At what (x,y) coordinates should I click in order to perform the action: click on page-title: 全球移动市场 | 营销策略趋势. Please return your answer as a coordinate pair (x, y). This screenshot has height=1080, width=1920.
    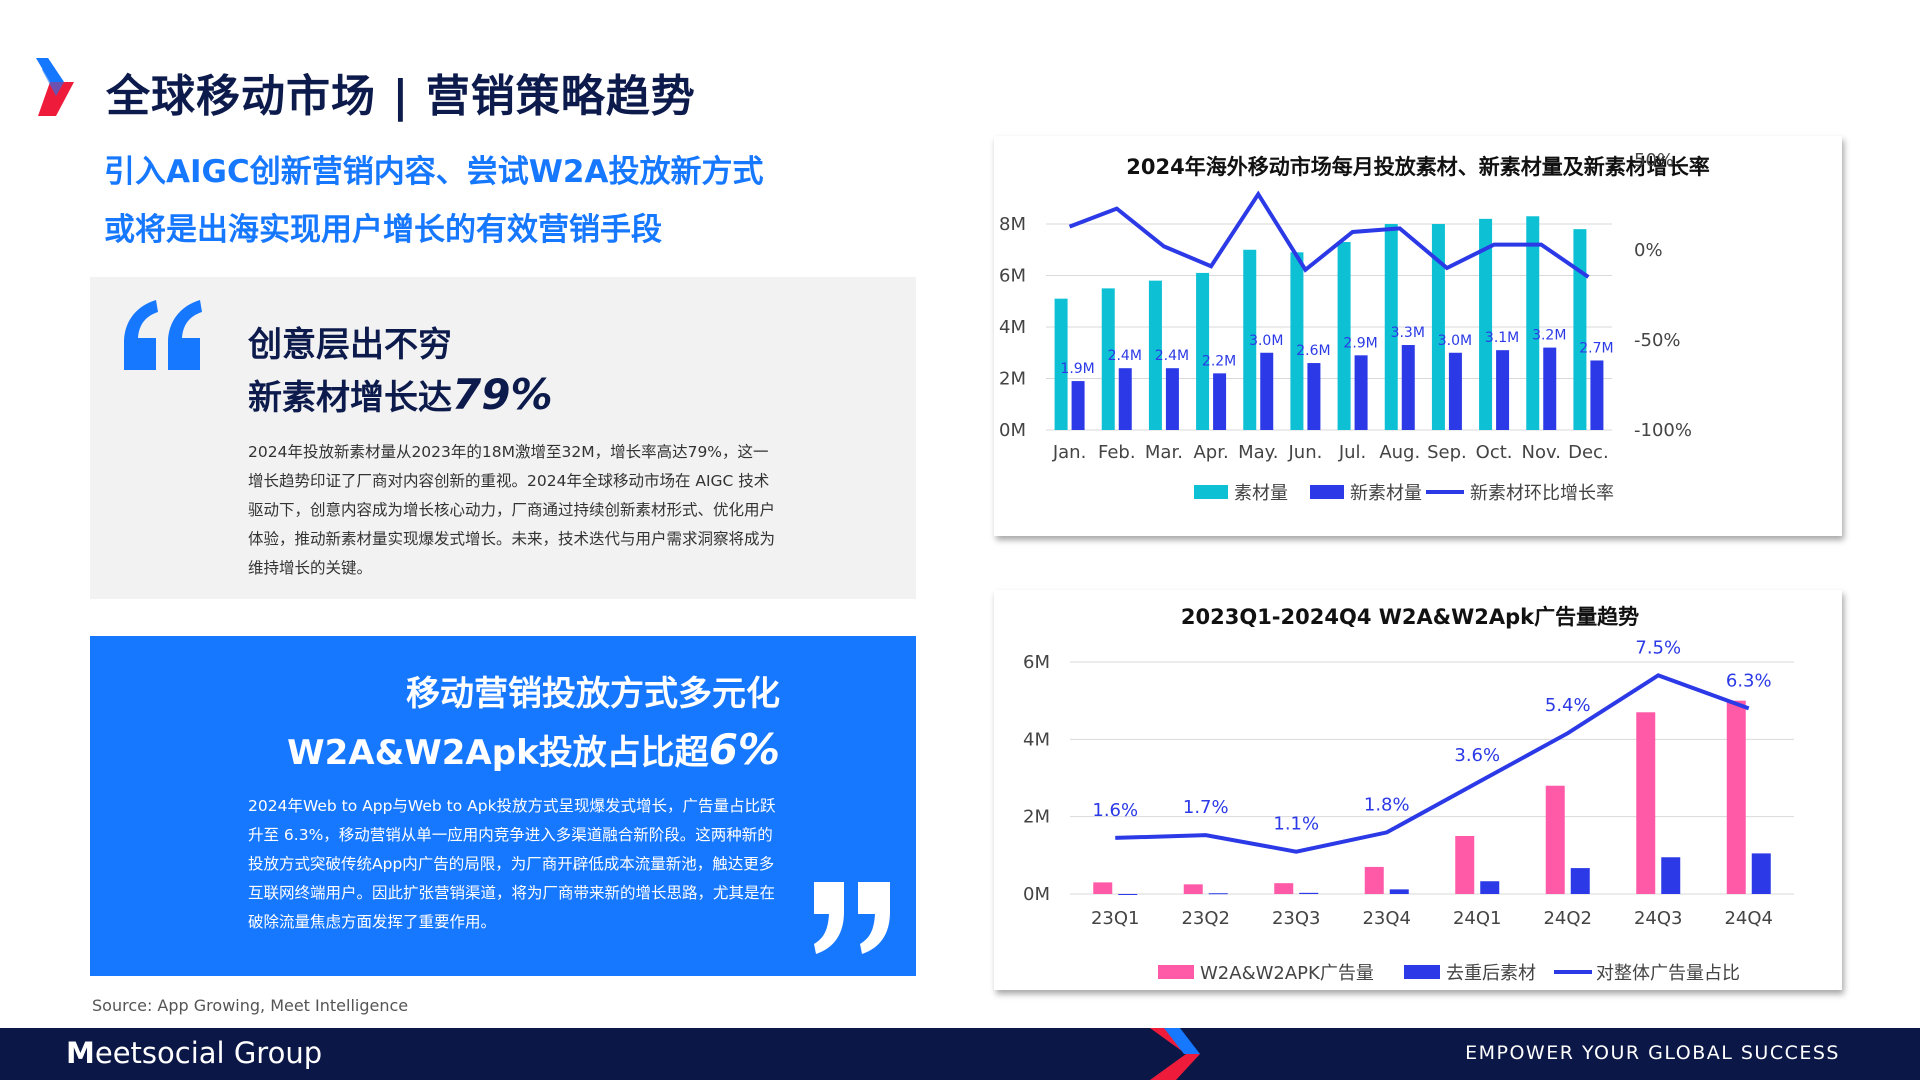
    Looking at the image, I should click on (401, 96).